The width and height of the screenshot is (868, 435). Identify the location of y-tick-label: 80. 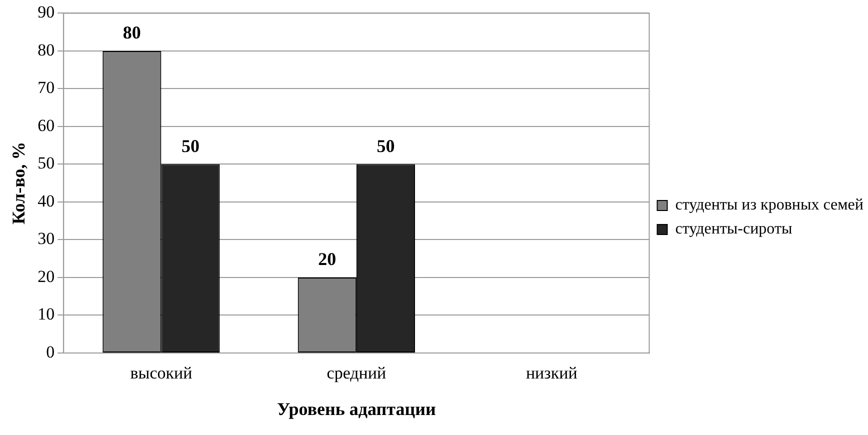
(46, 50).